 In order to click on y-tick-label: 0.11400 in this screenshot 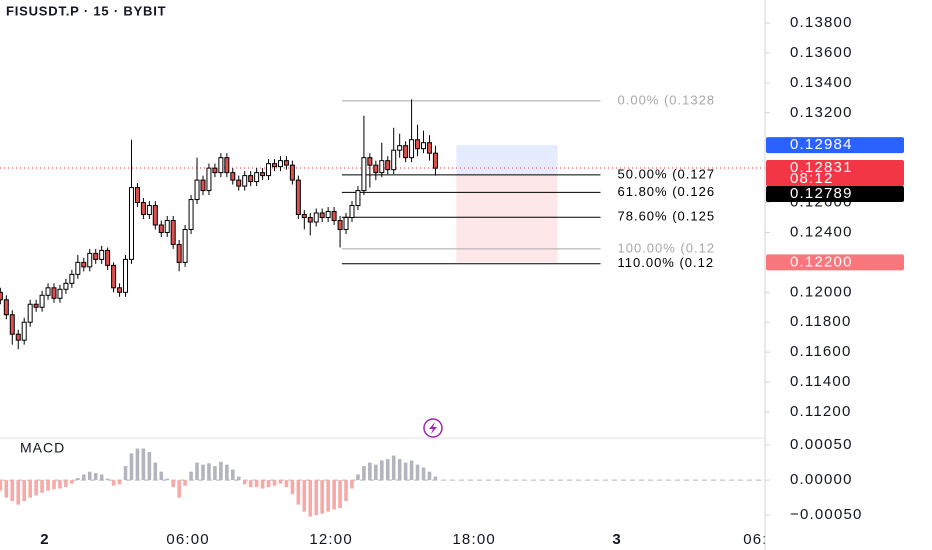, I will do `click(821, 381)`.